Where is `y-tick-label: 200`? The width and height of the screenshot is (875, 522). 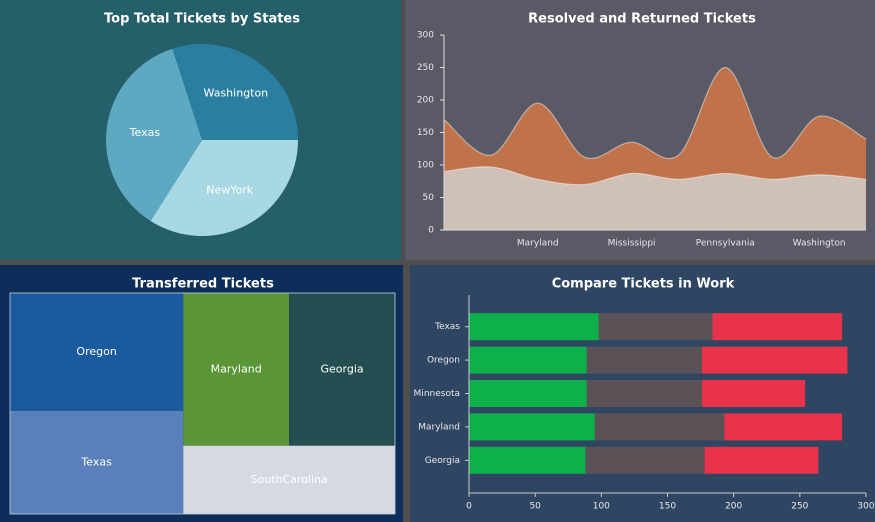 y-tick-label: 200 is located at coordinates (425, 101).